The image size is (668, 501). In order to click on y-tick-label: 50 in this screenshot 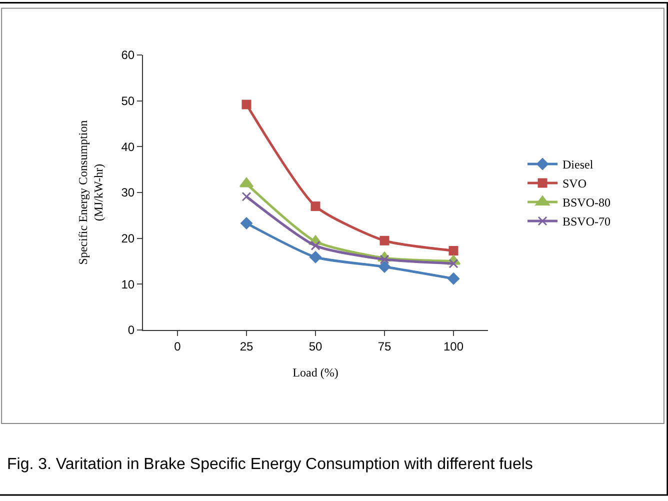, I will do `click(128, 101)`.